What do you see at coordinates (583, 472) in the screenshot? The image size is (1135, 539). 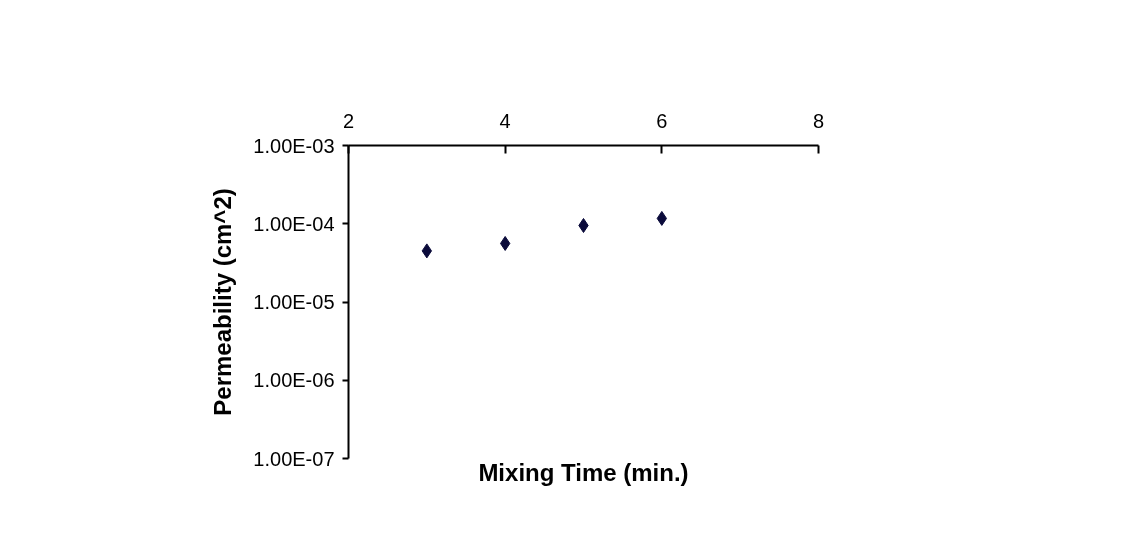 I see `x-axis-title: Mixing Time (min.)` at bounding box center [583, 472].